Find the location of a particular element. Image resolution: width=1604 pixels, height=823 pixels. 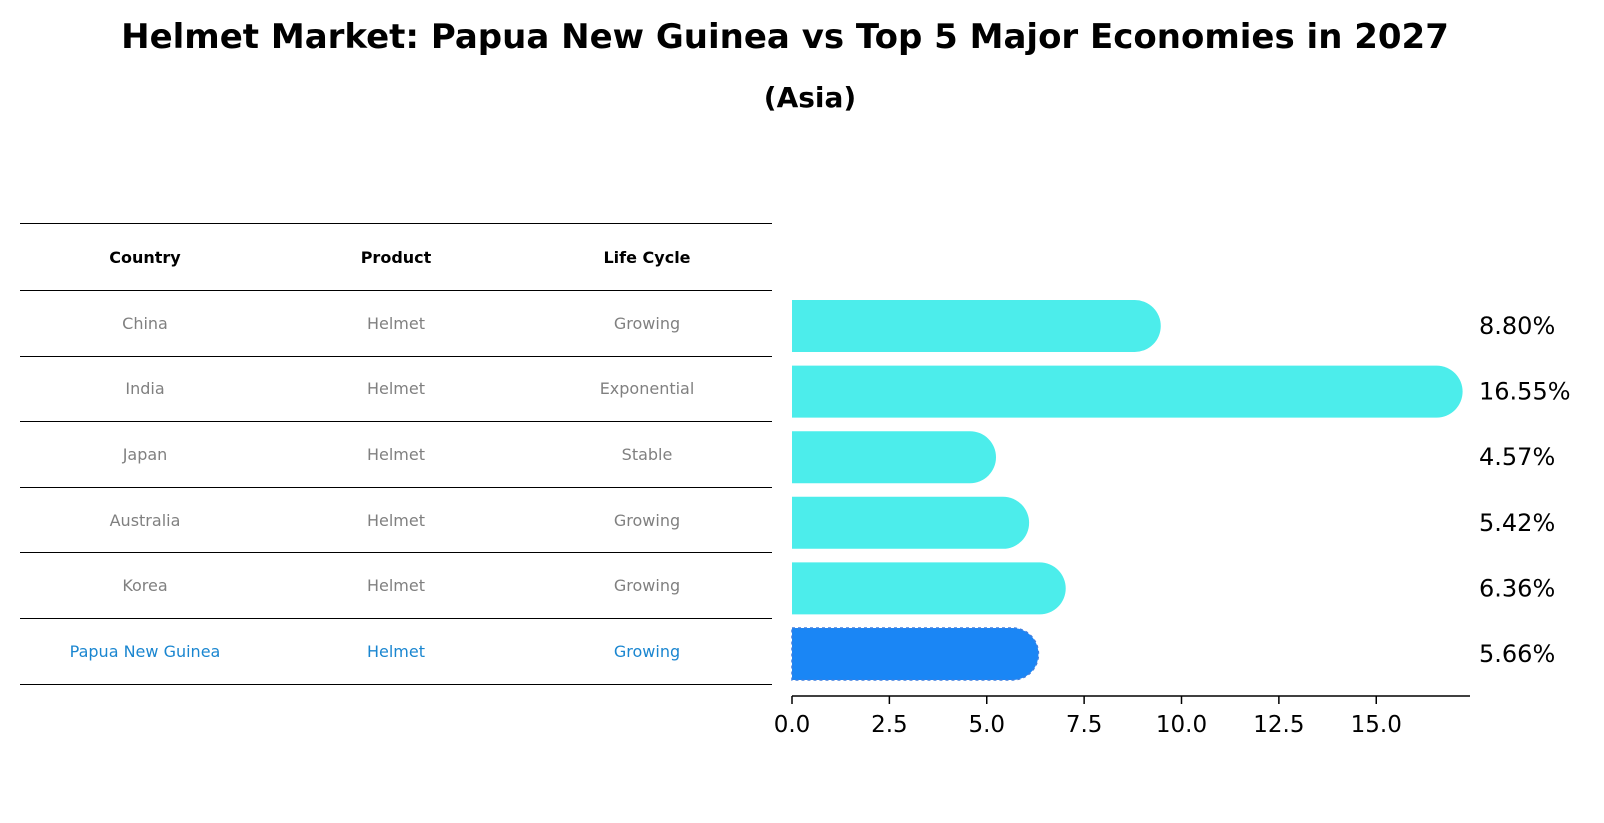

bar-papua-new-guinea is located at coordinates (915, 654).